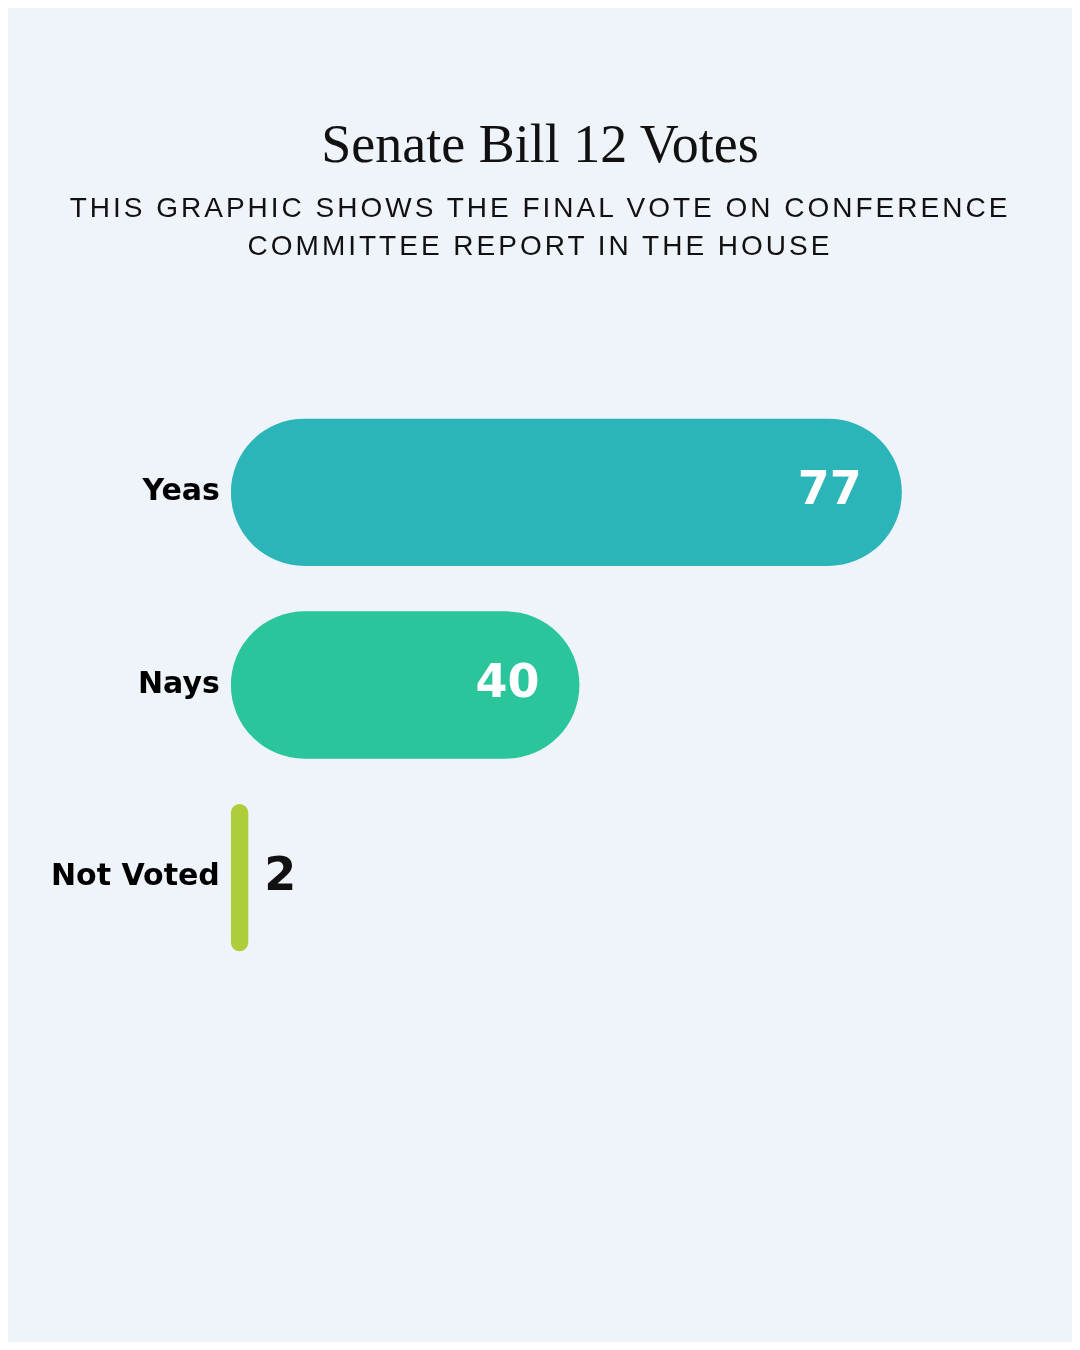 Image resolution: width=1080 pixels, height=1350 pixels. I want to click on data-label: 77, so click(829, 488).